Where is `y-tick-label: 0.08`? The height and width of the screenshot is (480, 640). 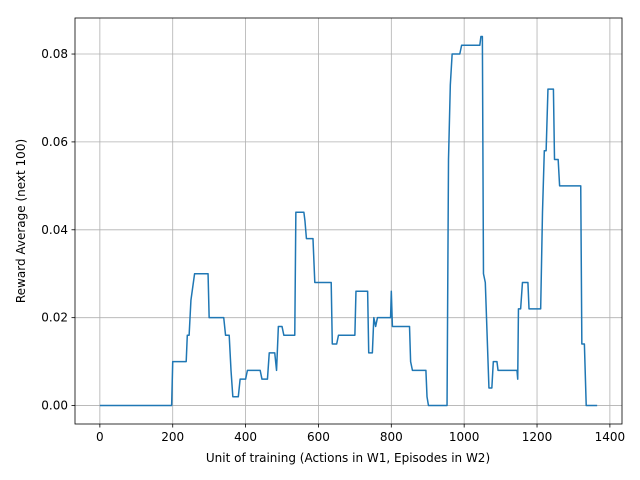 y-tick-label: 0.08 is located at coordinates (54, 54).